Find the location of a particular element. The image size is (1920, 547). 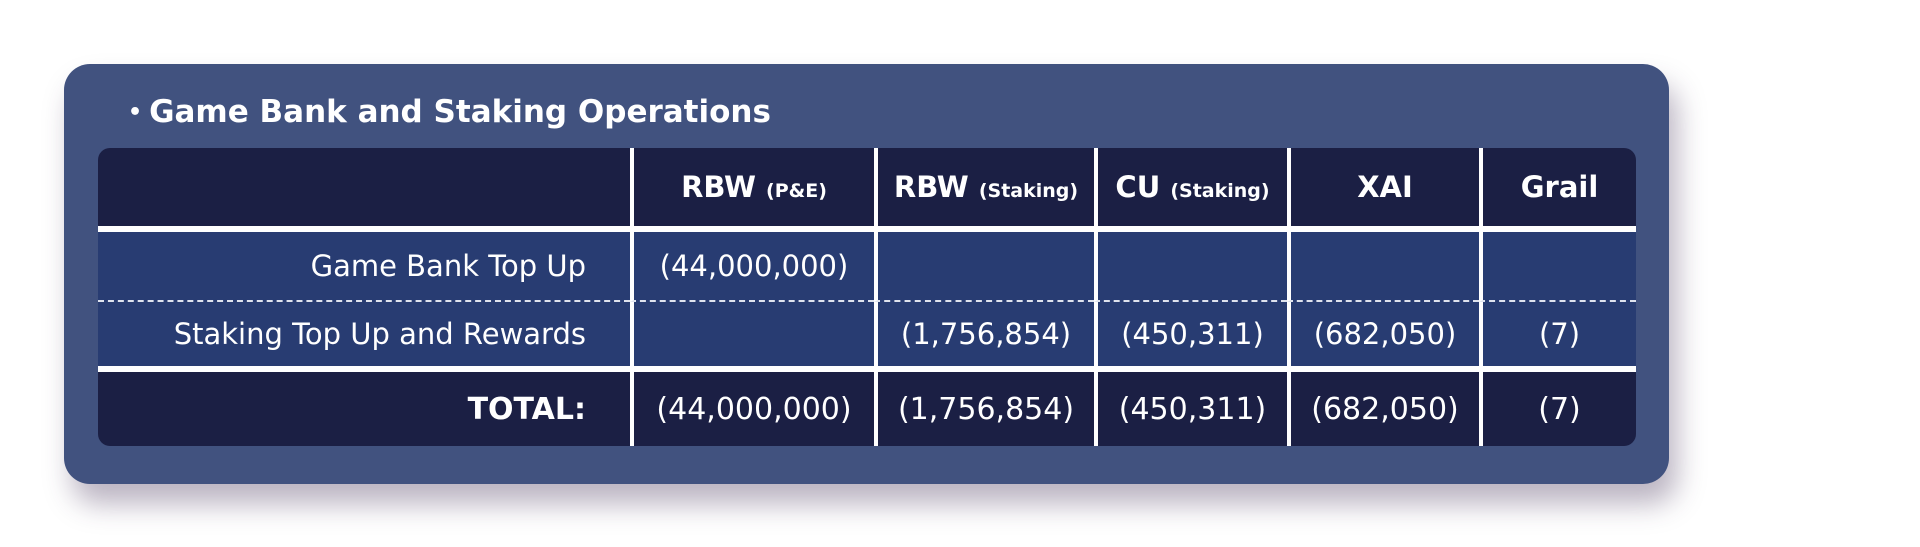

card-title: • Game Bank and Staking Operations is located at coordinates (449, 112).